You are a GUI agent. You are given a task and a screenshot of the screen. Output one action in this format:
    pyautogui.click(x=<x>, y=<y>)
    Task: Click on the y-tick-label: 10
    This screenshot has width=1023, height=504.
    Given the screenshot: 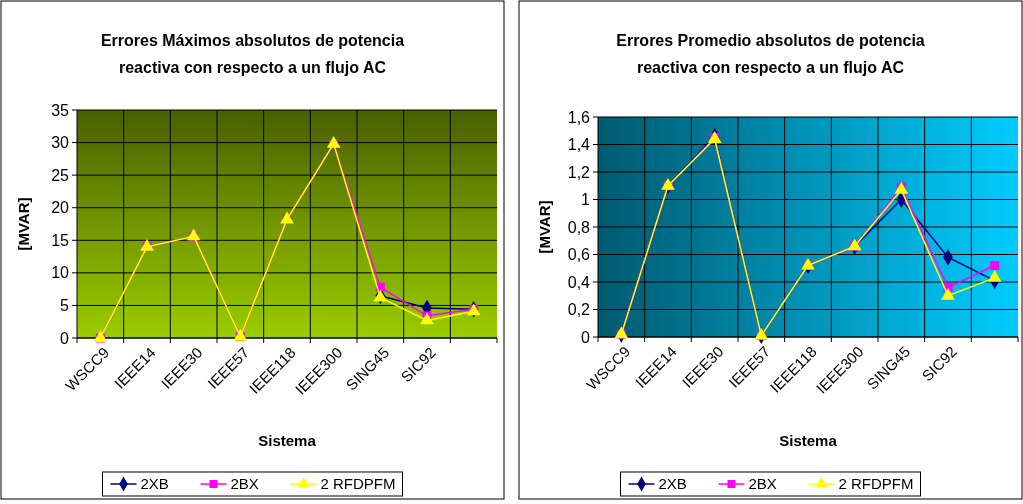 What is the action you would take?
    pyautogui.click(x=60, y=273)
    